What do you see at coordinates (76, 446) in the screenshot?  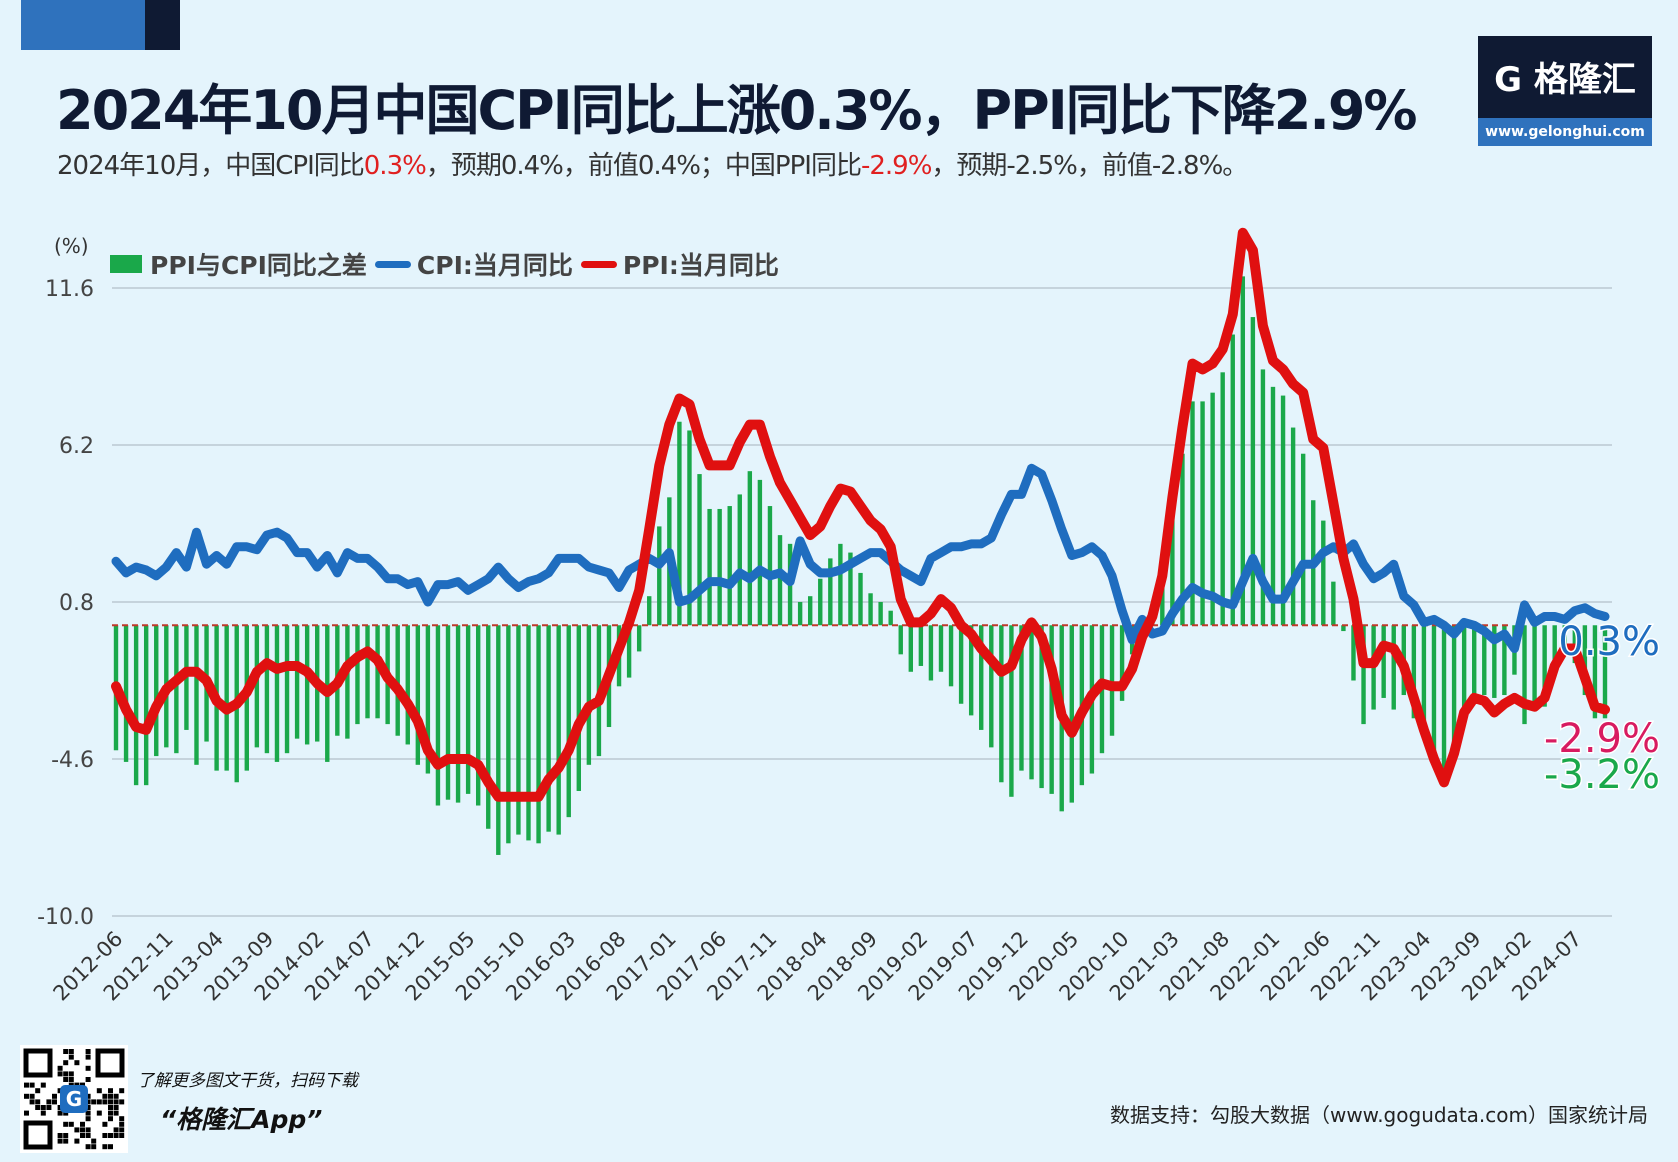 I see `y-tick-label: 6.2` at bounding box center [76, 446].